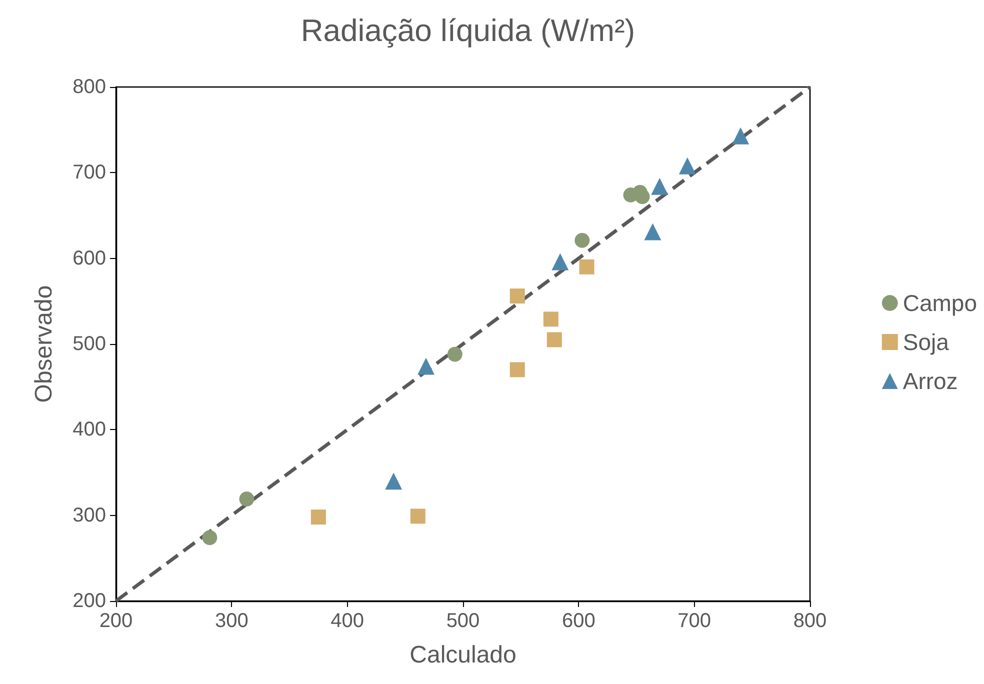  I want to click on x-axis-title: Calculado, so click(463, 655).